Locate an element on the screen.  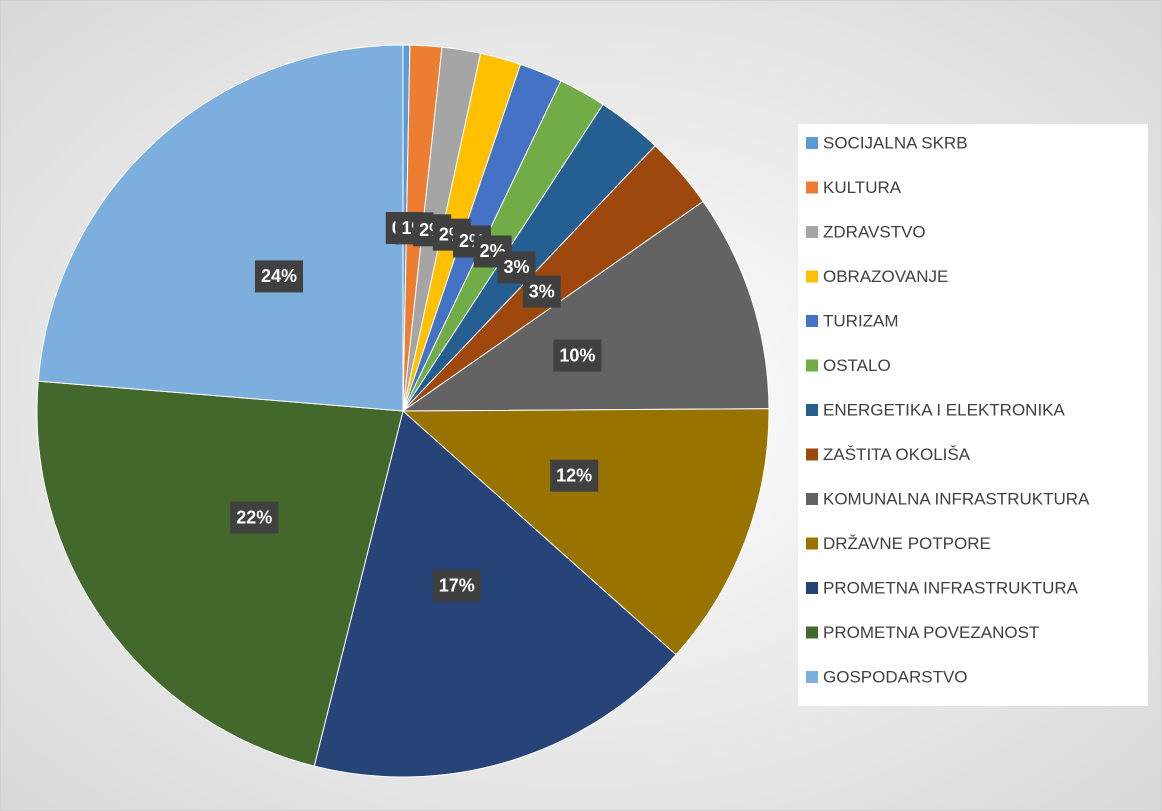
data-label-group: 17% is located at coordinates (456, 585).